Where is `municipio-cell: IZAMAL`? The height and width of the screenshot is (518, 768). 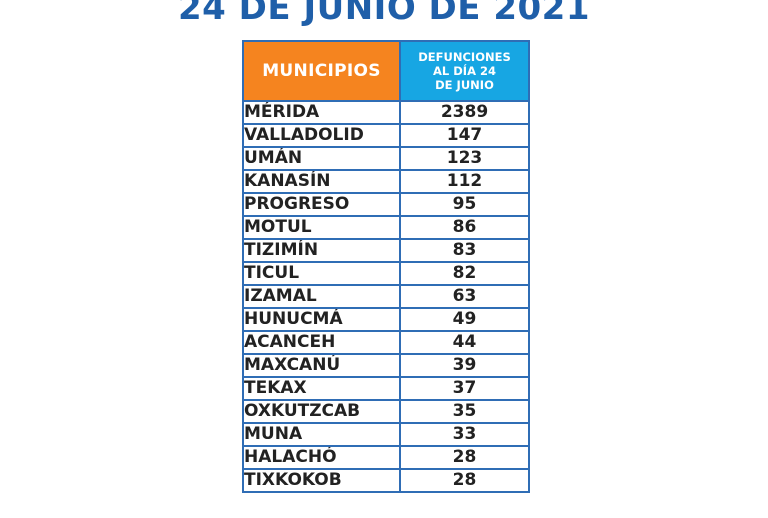
municipio-cell: IZAMAL is located at coordinates (321, 296).